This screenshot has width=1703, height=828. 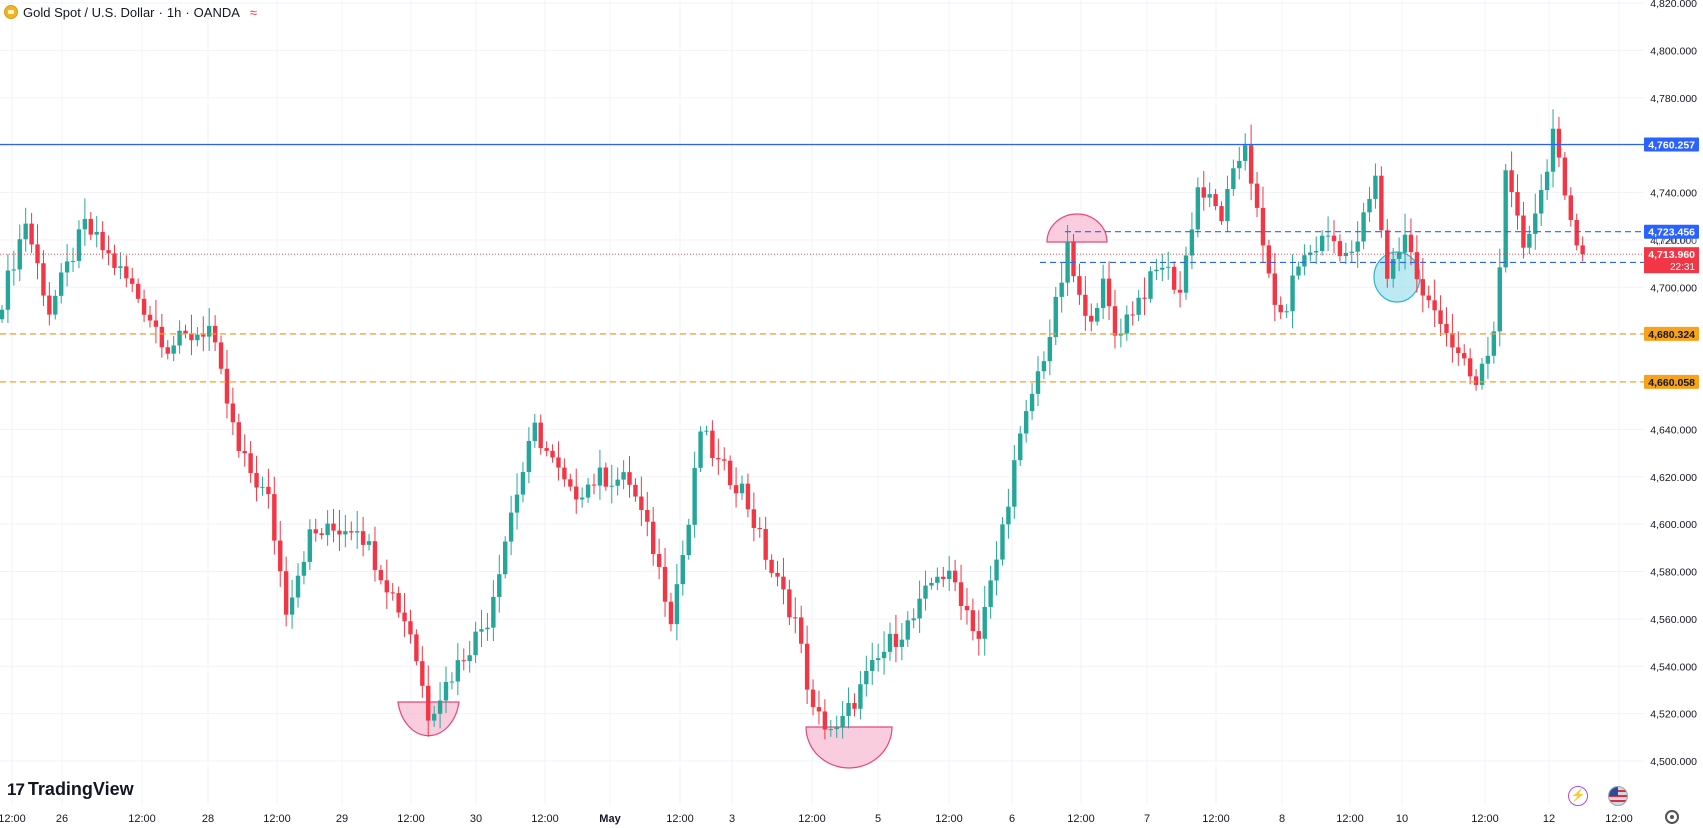 I want to click on price-badge-label: 4,723.456, so click(x=1671, y=233).